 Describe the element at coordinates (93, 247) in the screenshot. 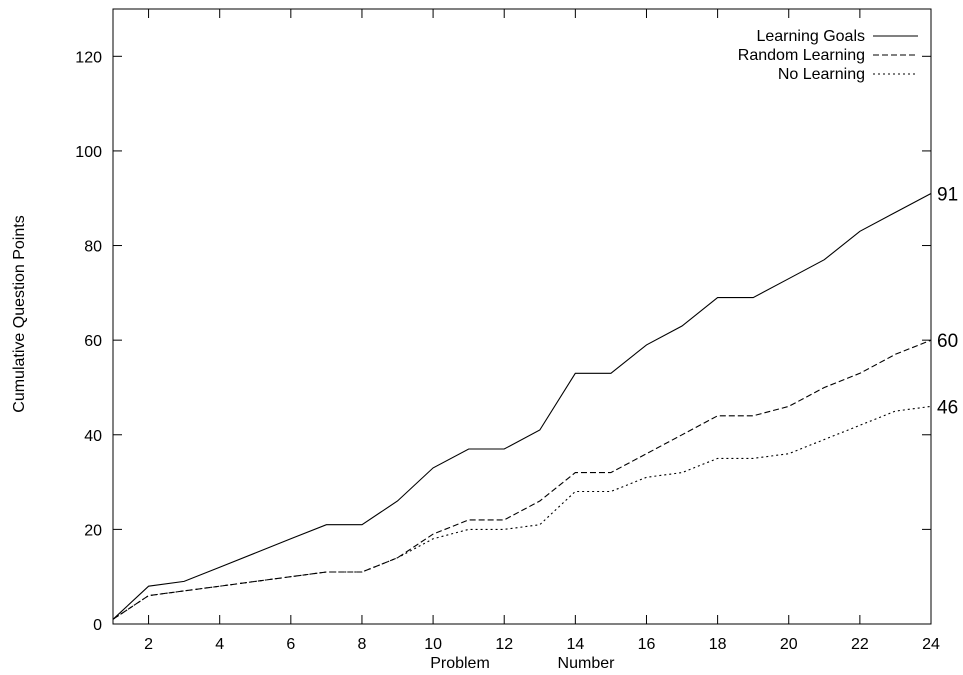

I see `y-tick-label: 80` at that location.